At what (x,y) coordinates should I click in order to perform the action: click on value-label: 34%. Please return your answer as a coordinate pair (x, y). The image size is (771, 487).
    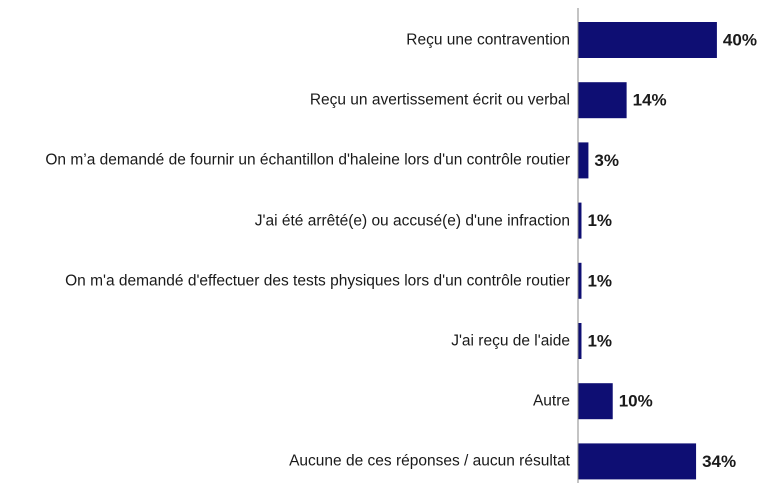
    Looking at the image, I should click on (719, 461).